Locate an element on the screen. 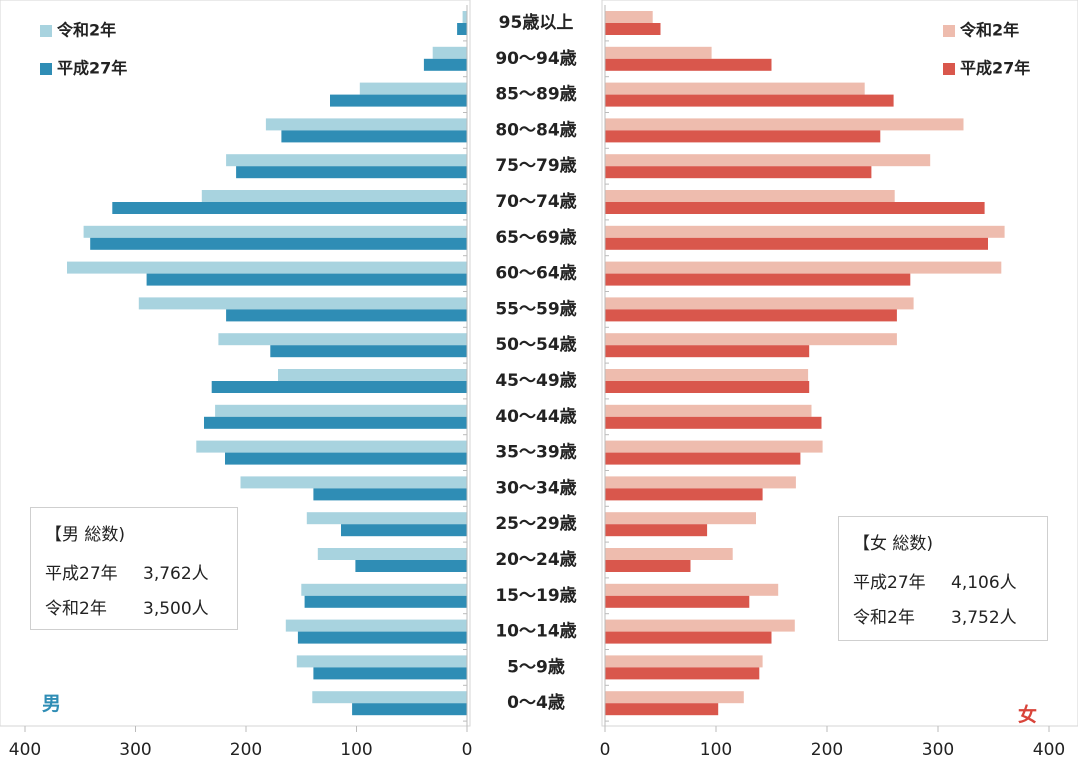  male-totals-box: 【男 総数) 平成27年 3,762人 令和2年 3,500人 is located at coordinates (134, 568).